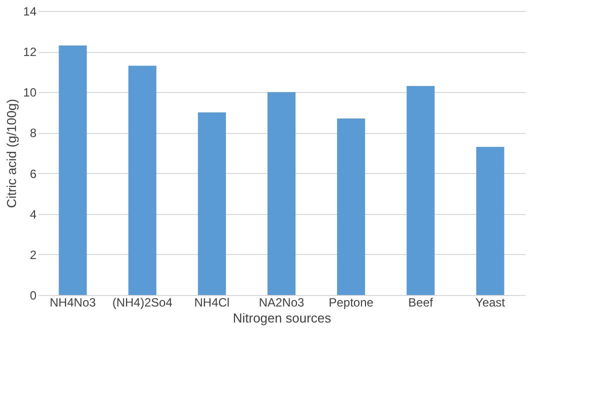  I want to click on x-tick-label: (NH4)2So4, so click(142, 303).